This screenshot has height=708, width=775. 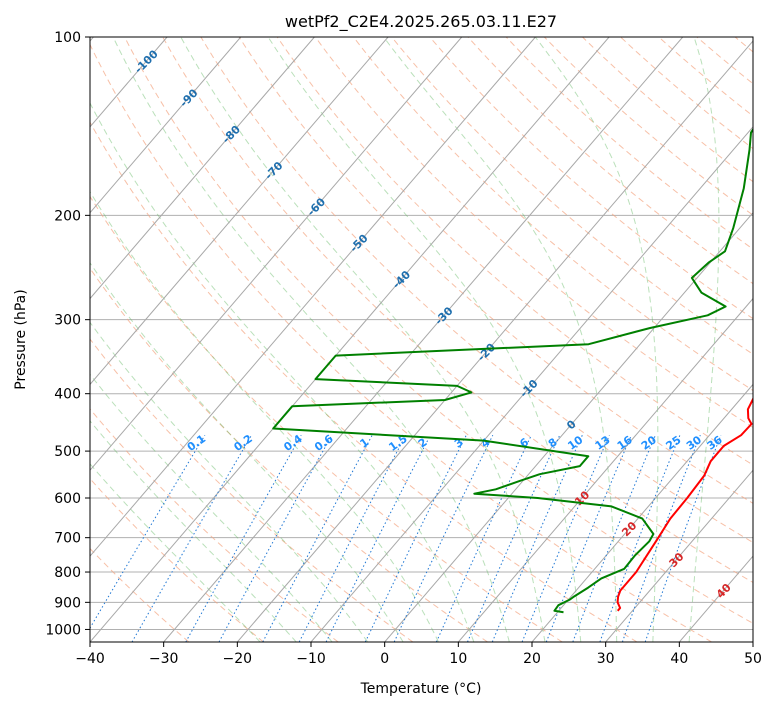 I want to click on y-tick-label: 300, so click(x=67, y=321).